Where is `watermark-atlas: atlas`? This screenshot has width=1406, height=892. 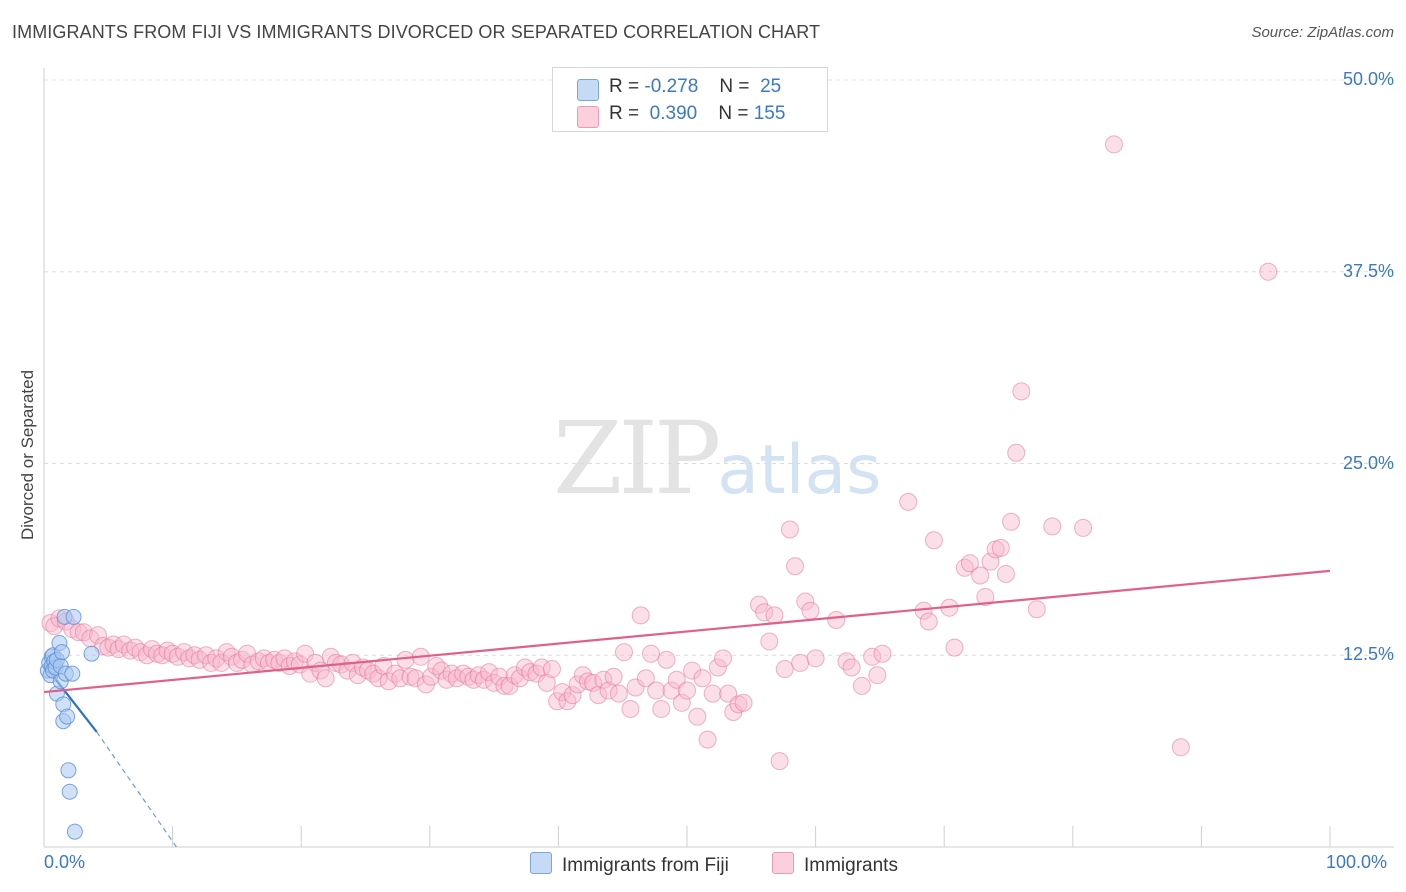 watermark-atlas: atlas is located at coordinates (799, 470).